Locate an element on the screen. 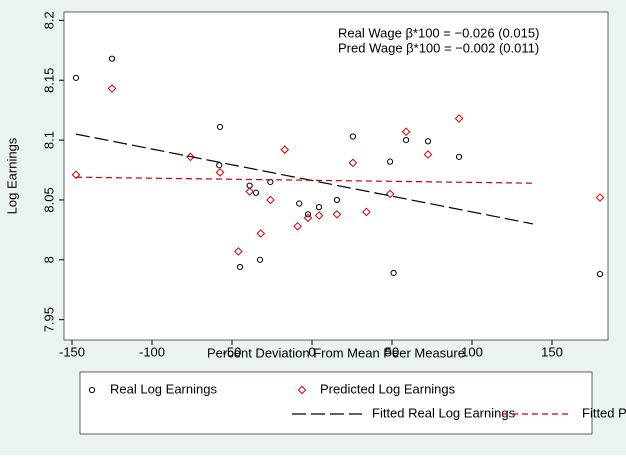  x-axis-title: Percent Deviation From Mean Peer Measure is located at coordinates (336, 352).